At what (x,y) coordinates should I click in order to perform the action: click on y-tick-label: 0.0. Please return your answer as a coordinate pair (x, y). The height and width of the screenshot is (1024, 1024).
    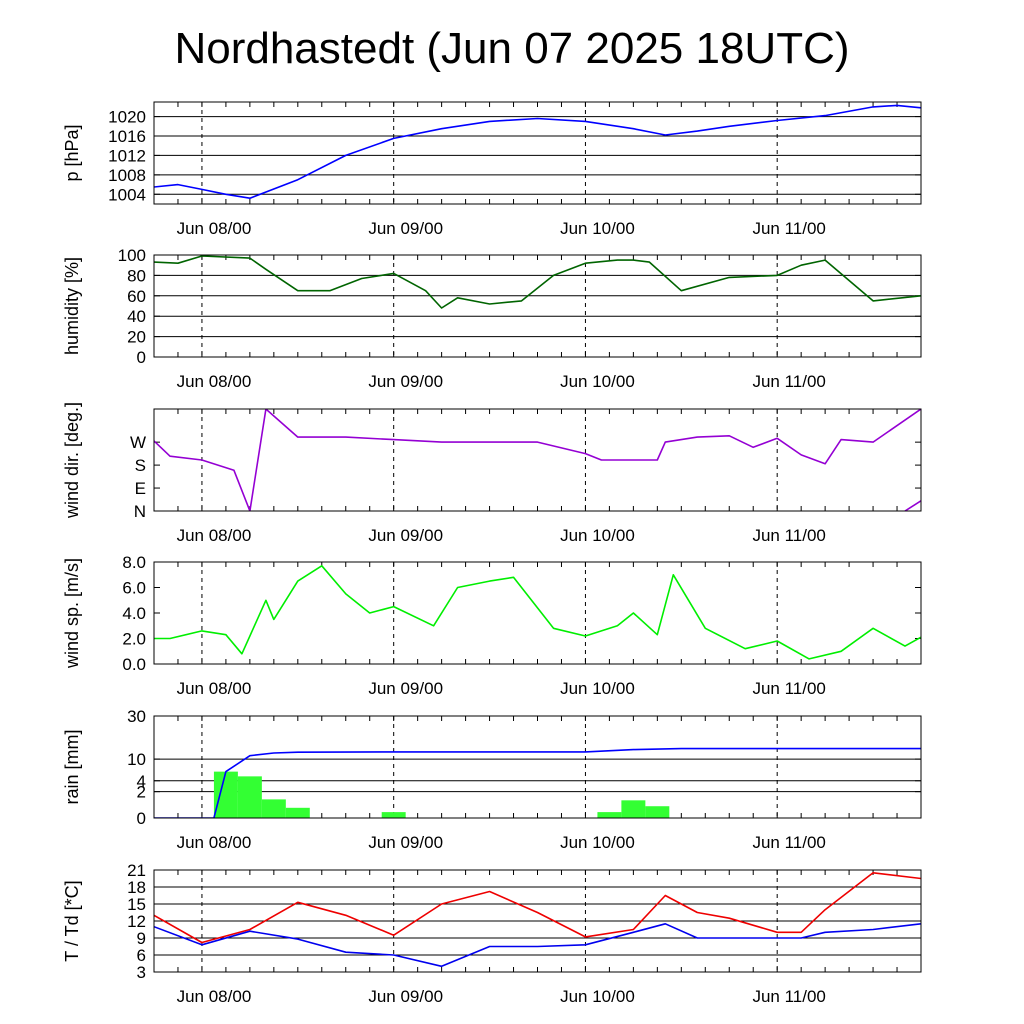
    Looking at the image, I should click on (134, 664).